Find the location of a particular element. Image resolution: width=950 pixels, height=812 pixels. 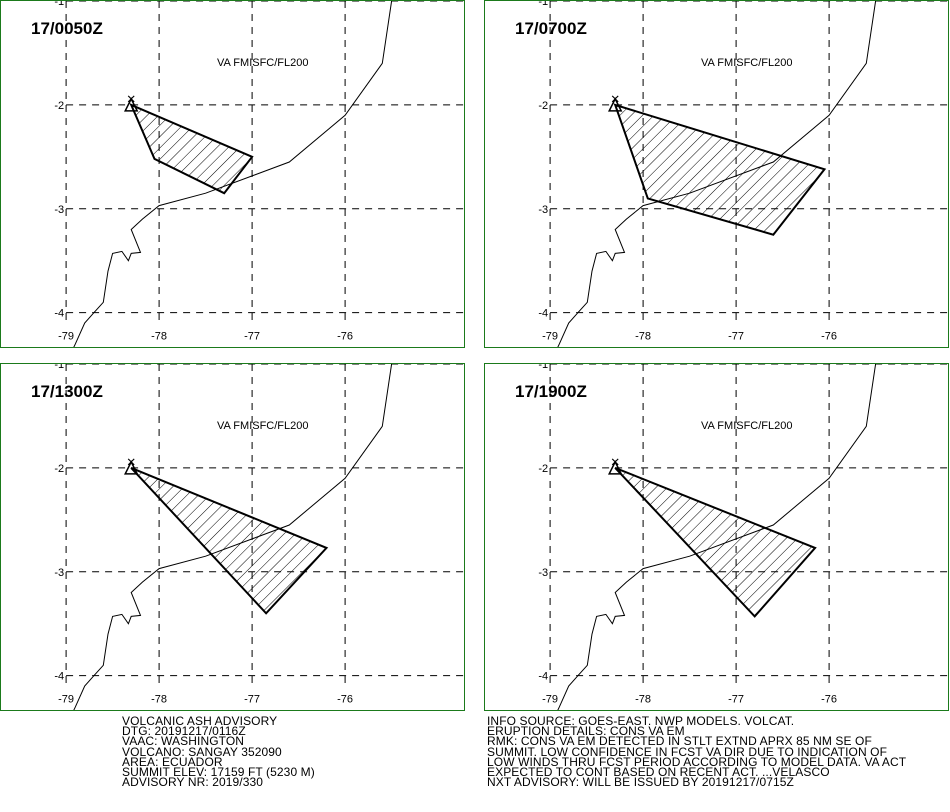

panel-time-label: 17/1900Z is located at coordinates (551, 391).